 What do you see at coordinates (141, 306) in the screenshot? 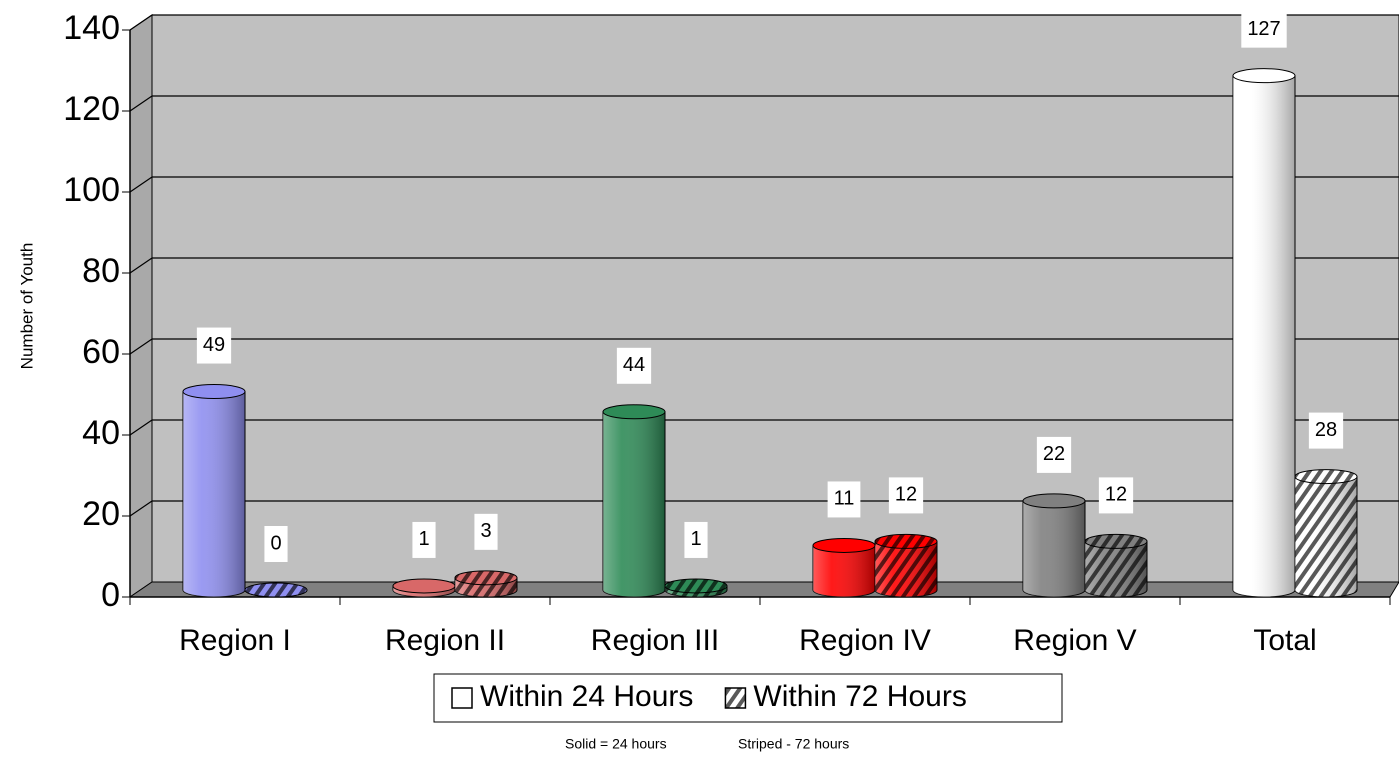
I see `side-wall` at bounding box center [141, 306].